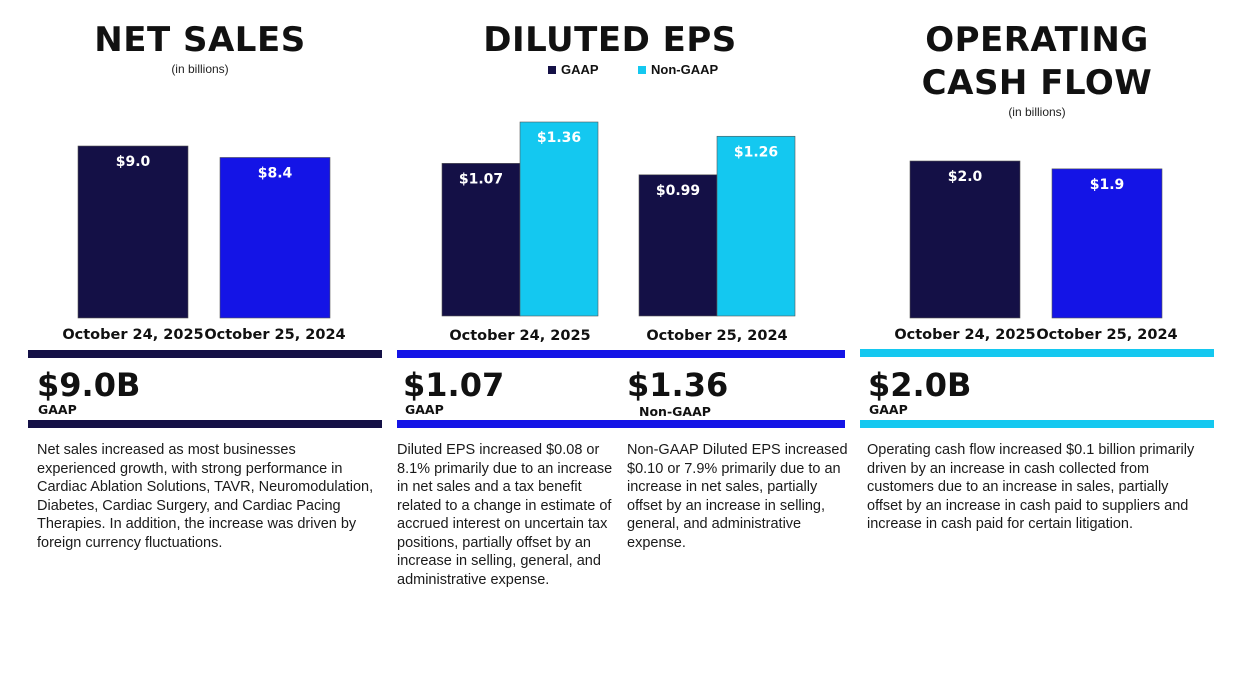 The image size is (1233, 695). I want to click on eps-bar-label-nongaap-2: $1.26, so click(756, 152).